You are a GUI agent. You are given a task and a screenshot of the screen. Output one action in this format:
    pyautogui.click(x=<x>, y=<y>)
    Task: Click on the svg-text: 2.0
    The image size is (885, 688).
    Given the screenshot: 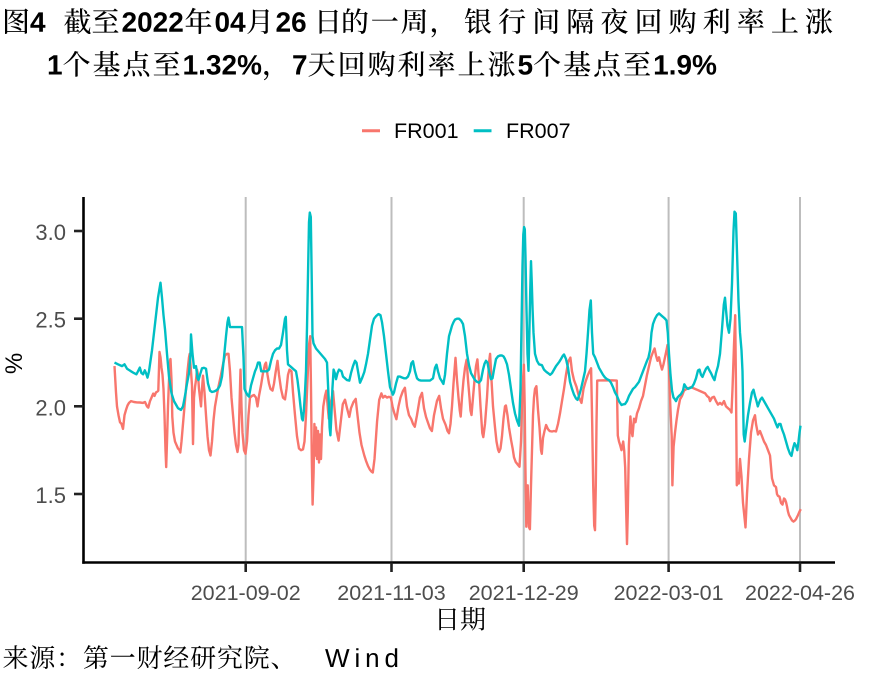 What is the action you would take?
    pyautogui.click(x=50, y=407)
    